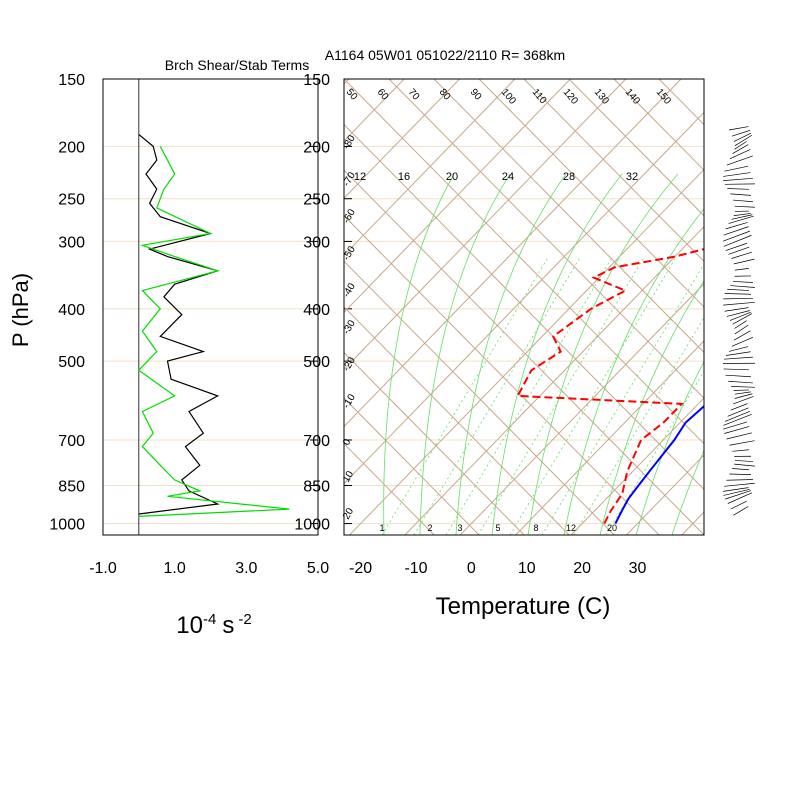  Describe the element at coordinates (452, 177) in the screenshot. I see `moist-adiabat-label: 20` at that location.